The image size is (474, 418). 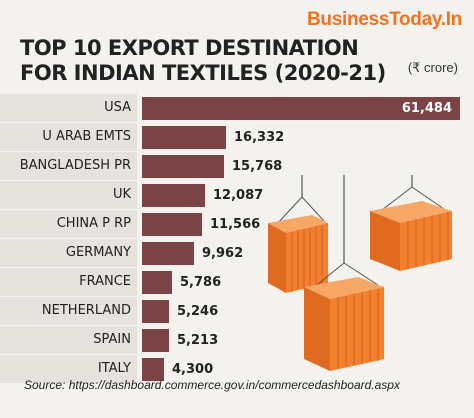 What do you see at coordinates (426, 108) in the screenshot?
I see `value-label: 61,484` at bounding box center [426, 108].